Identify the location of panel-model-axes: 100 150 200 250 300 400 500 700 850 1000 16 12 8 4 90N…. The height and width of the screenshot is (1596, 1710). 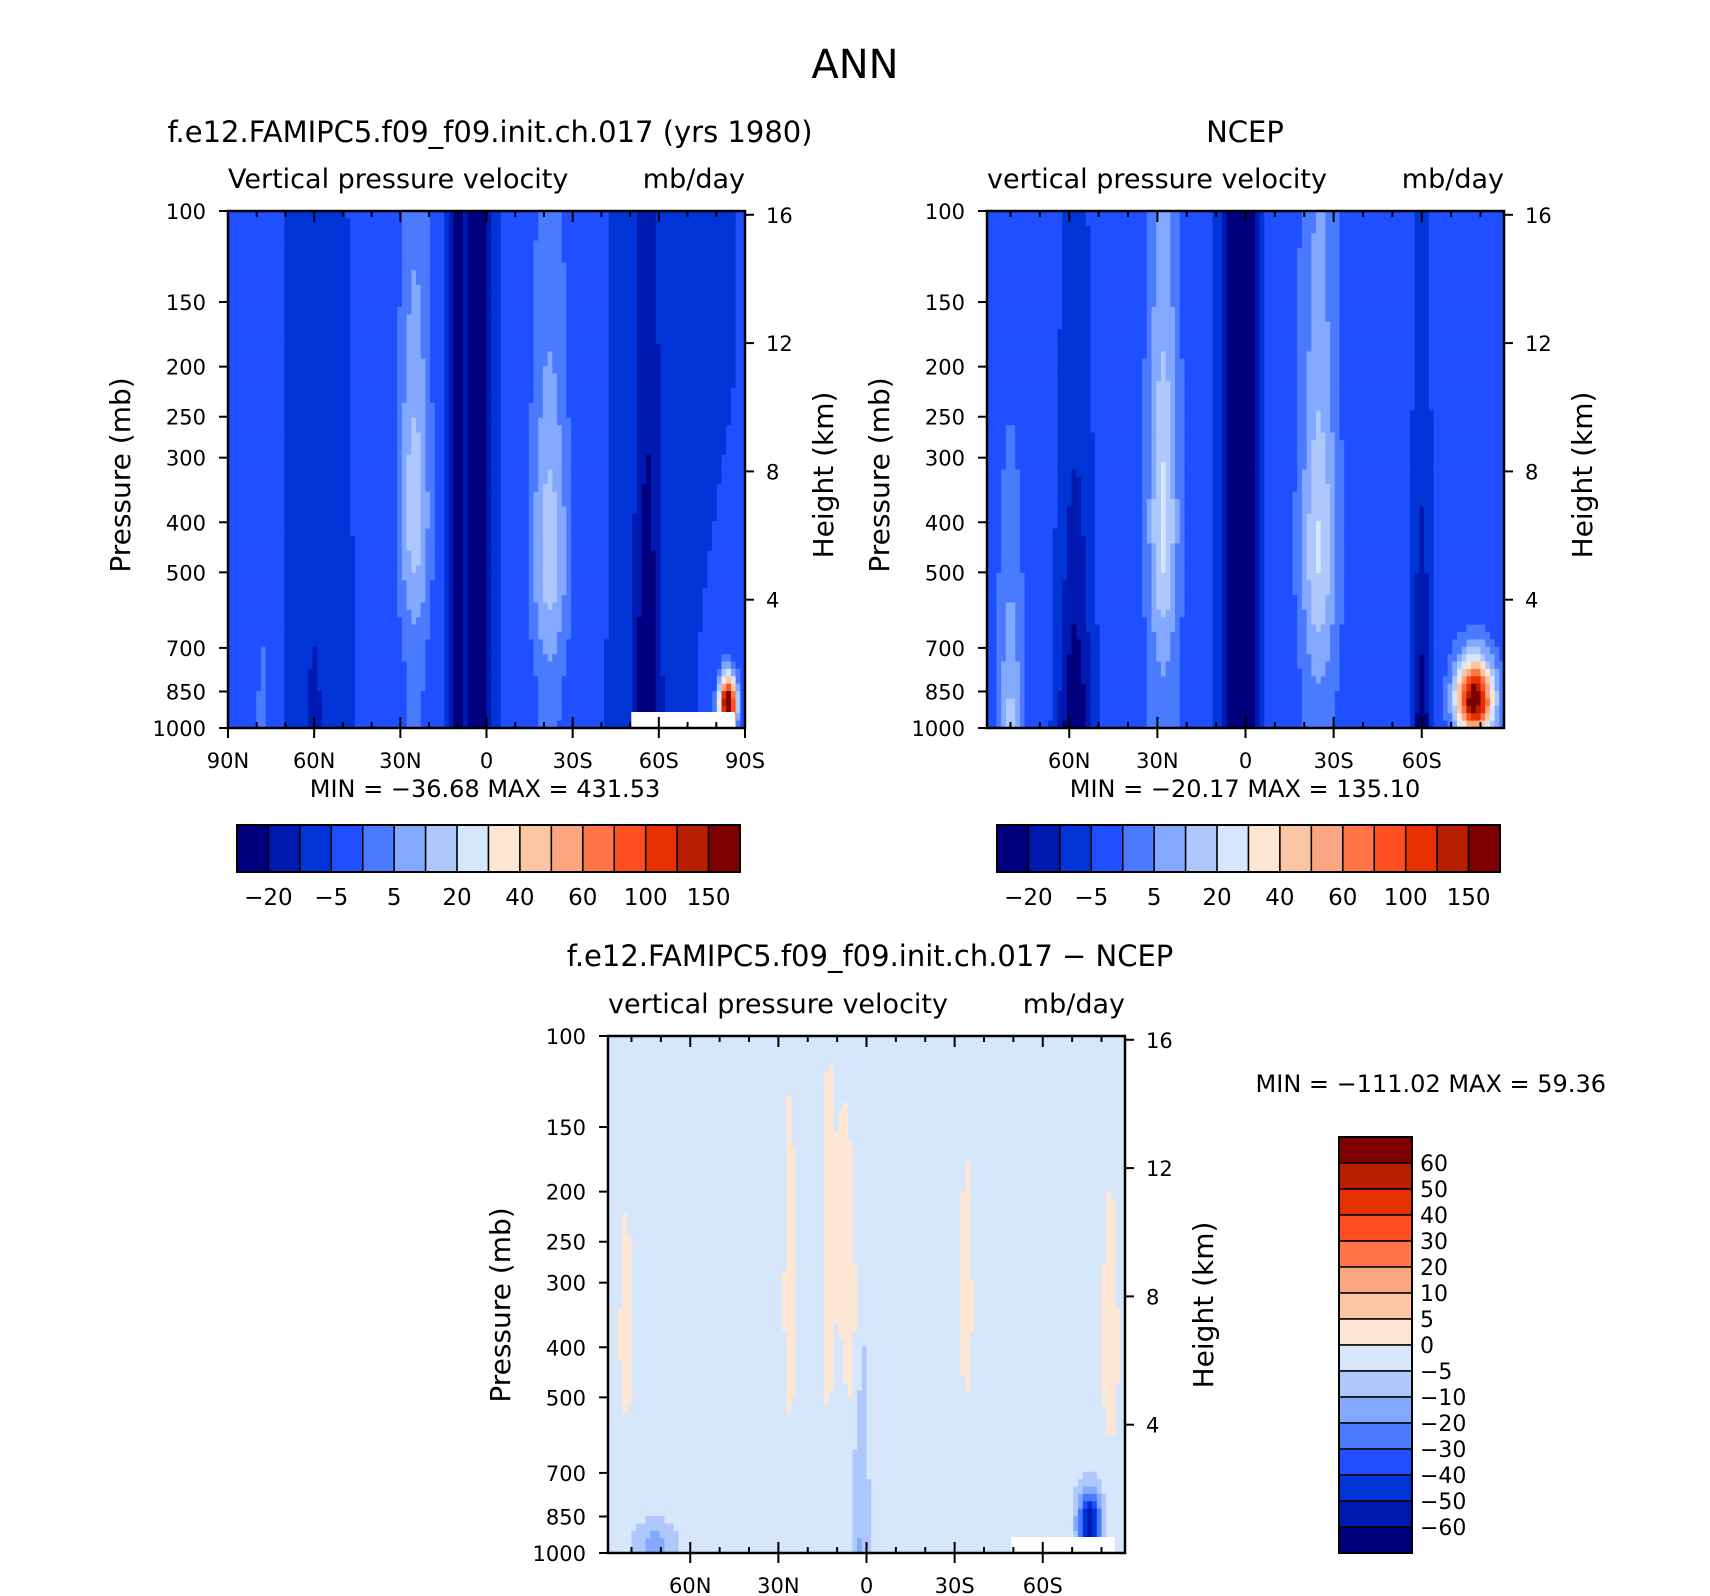
(473, 486).